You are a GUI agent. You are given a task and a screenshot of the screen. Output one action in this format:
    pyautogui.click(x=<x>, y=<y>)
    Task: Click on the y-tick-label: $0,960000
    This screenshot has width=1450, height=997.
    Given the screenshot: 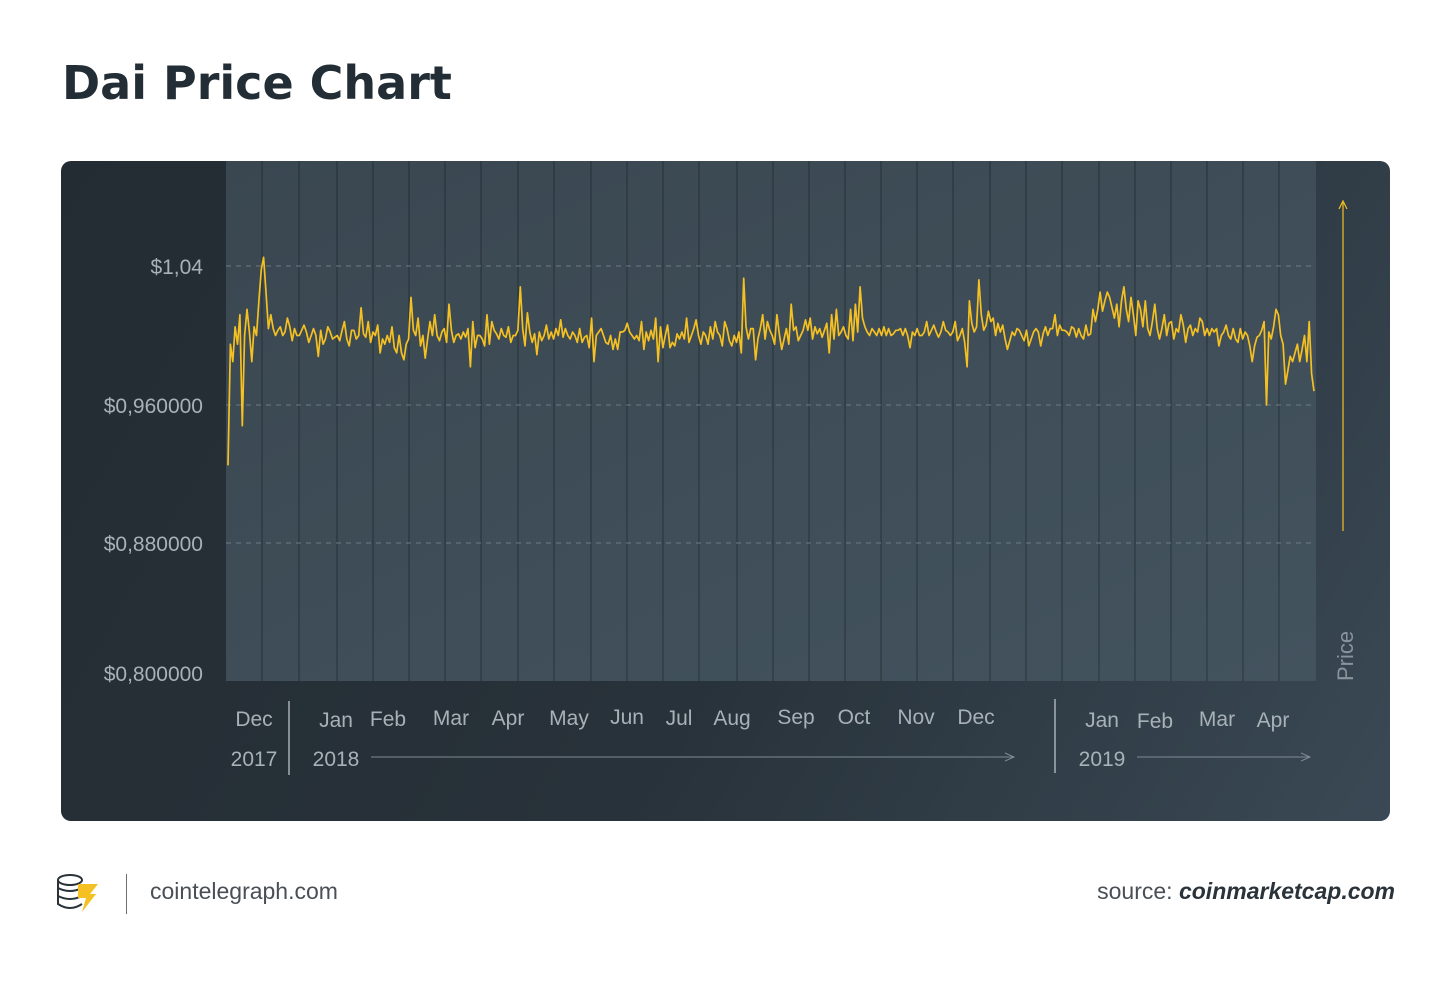 What is the action you would take?
    pyautogui.click(x=153, y=406)
    